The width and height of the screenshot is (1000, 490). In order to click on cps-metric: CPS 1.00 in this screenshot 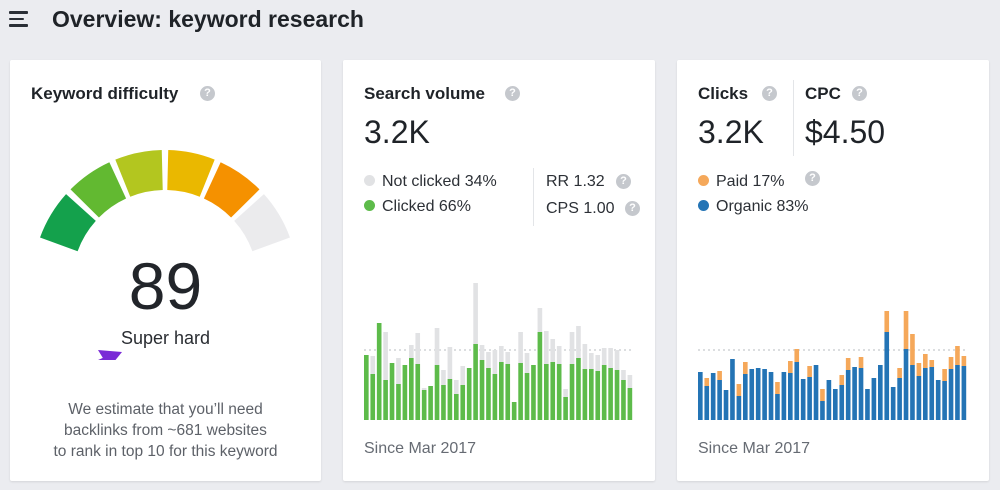, I will do `click(580, 208)`.